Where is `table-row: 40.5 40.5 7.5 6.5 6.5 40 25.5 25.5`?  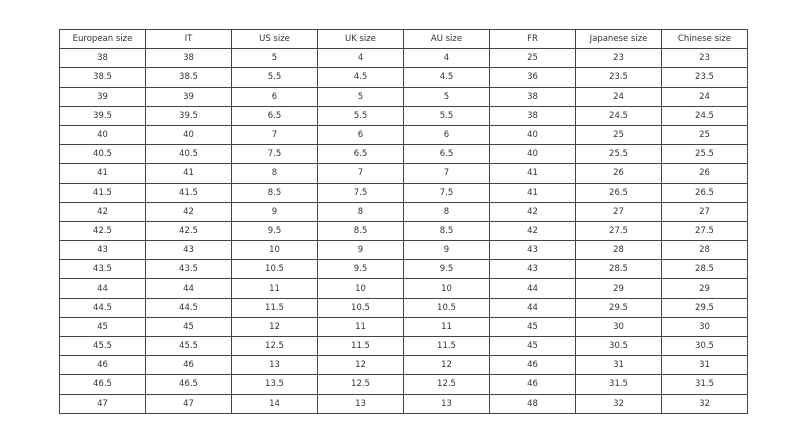
table-row: 40.5 40.5 7.5 6.5 6.5 40 25.5 25.5 is located at coordinates (403, 154).